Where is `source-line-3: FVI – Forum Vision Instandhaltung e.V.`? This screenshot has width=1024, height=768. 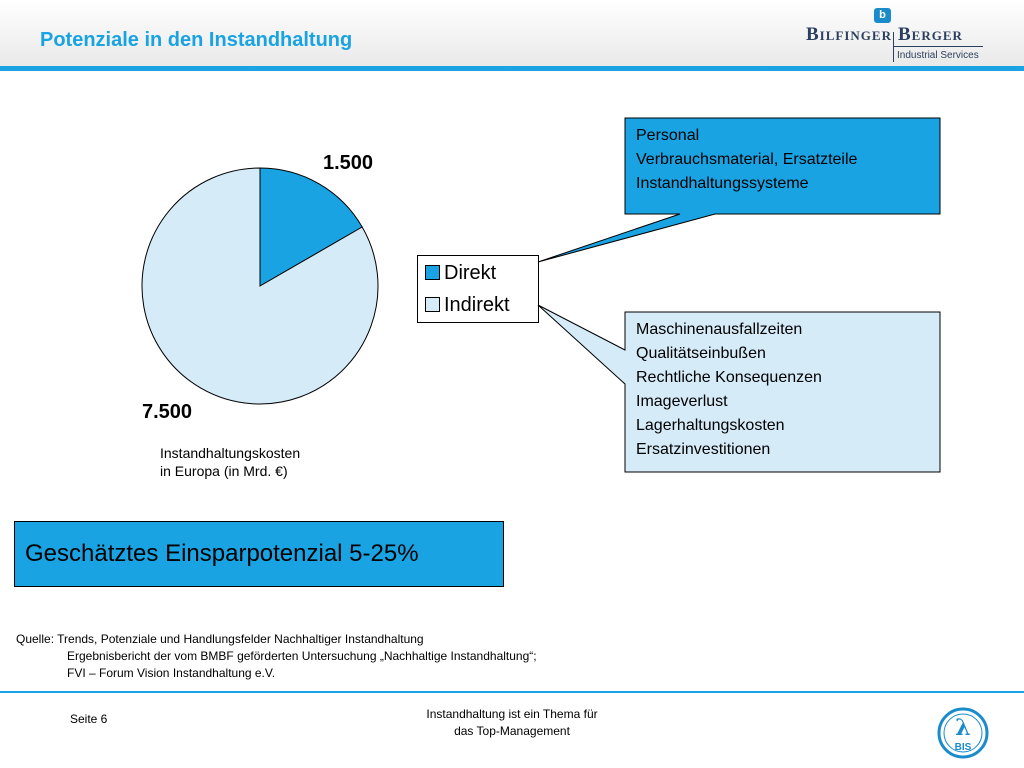
source-line-3: FVI – Forum Vision Instandhaltung e.V. is located at coordinates (171, 673).